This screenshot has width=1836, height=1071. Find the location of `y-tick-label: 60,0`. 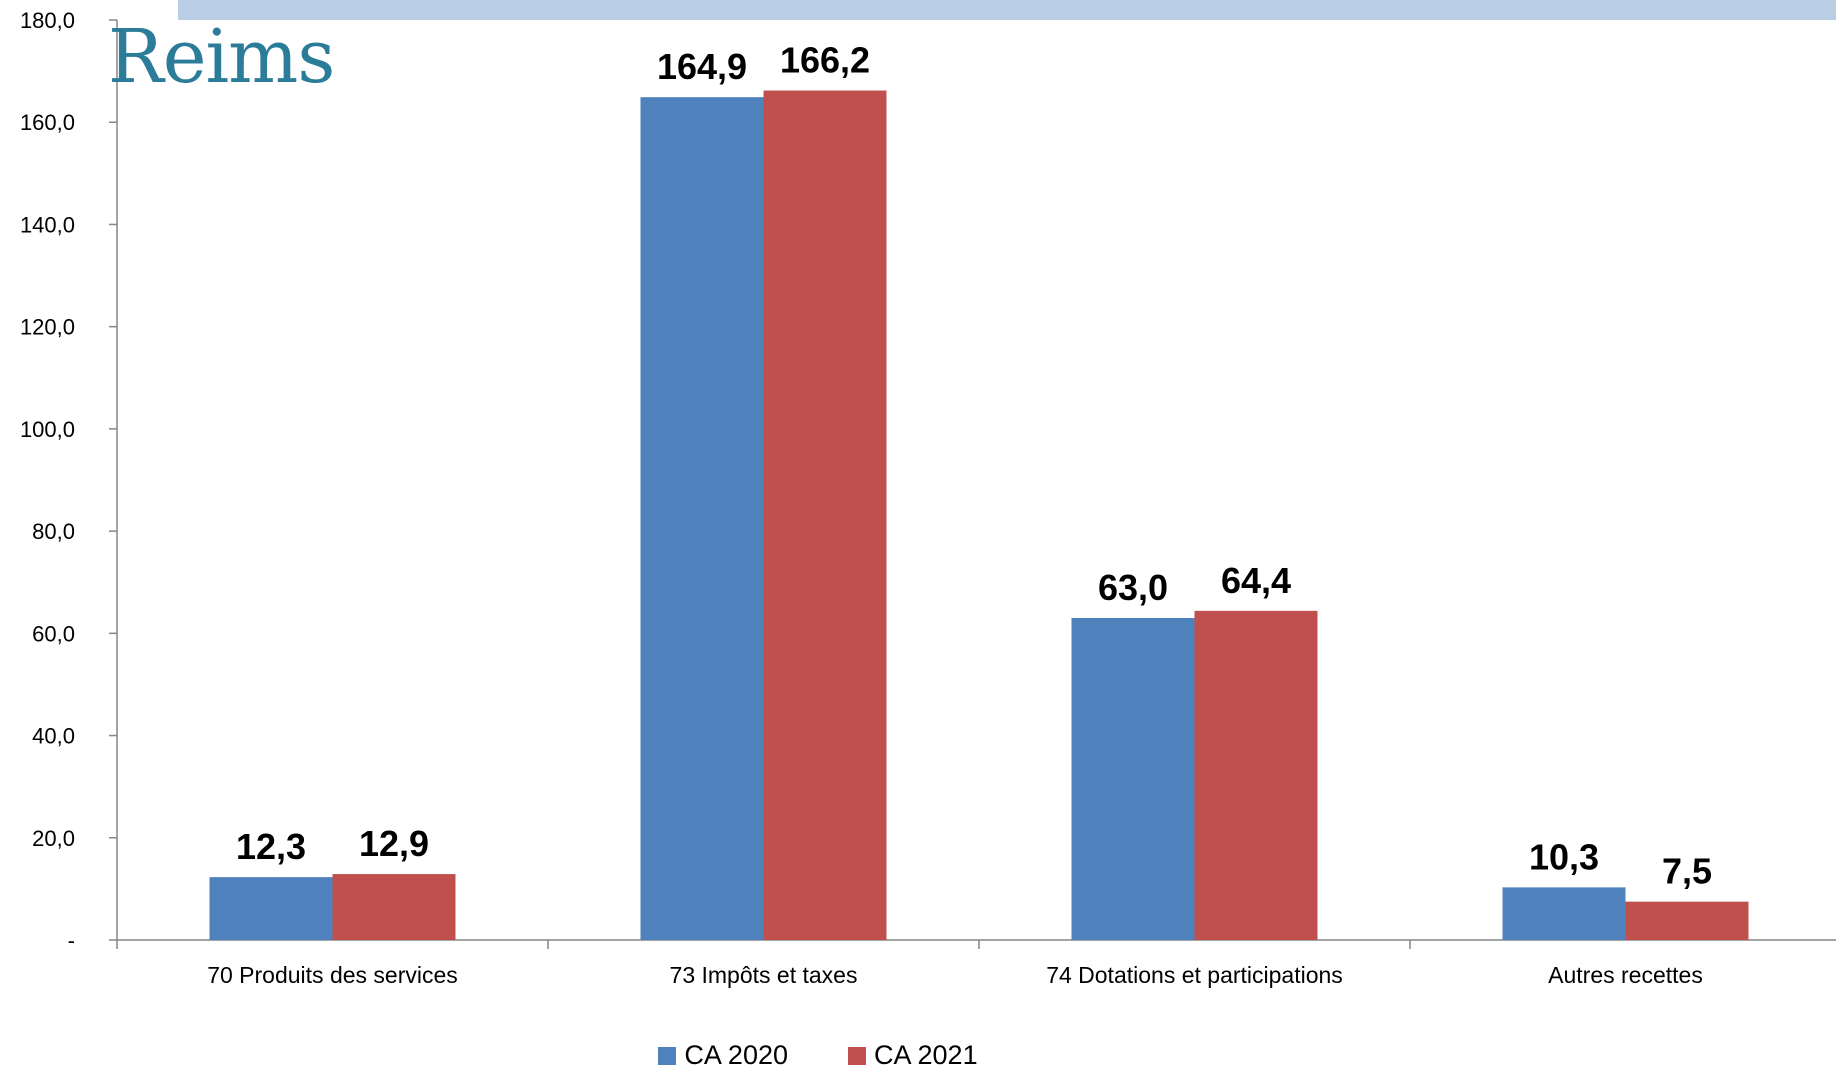

y-tick-label: 60,0 is located at coordinates (53, 633).